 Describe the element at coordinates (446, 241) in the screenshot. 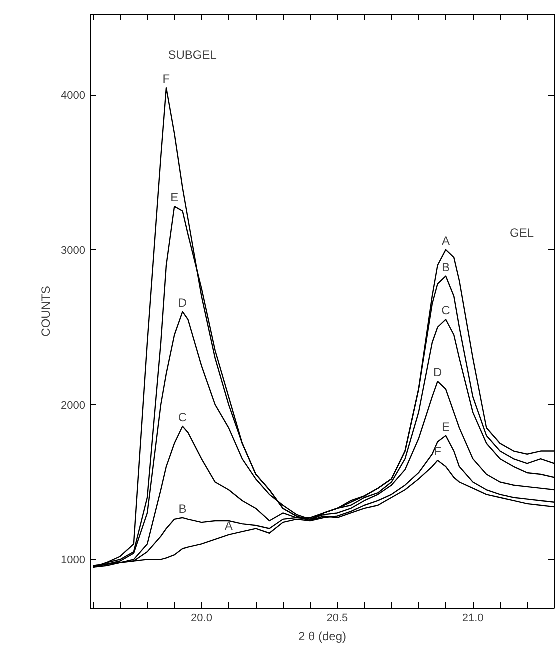

I see `text: A` at that location.